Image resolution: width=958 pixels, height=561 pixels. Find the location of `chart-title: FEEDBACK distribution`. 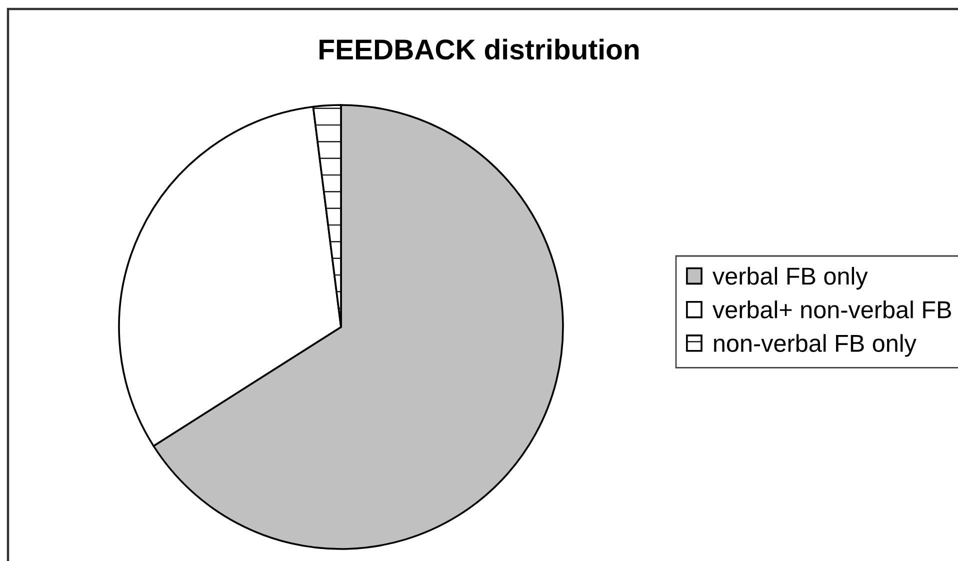

chart-title: FEEDBACK distribution is located at coordinates (479, 49).